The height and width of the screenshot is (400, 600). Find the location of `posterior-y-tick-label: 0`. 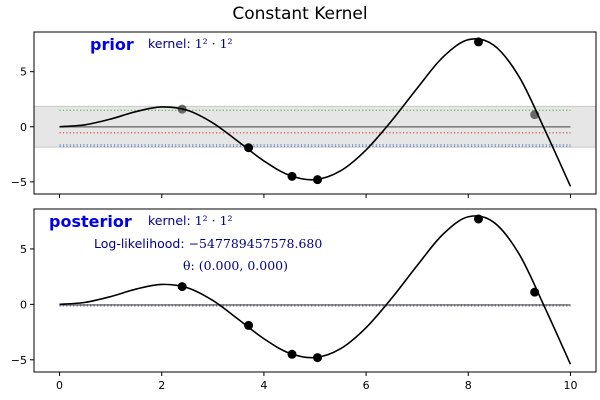

posterior-y-tick-label: 0 is located at coordinates (23, 304).